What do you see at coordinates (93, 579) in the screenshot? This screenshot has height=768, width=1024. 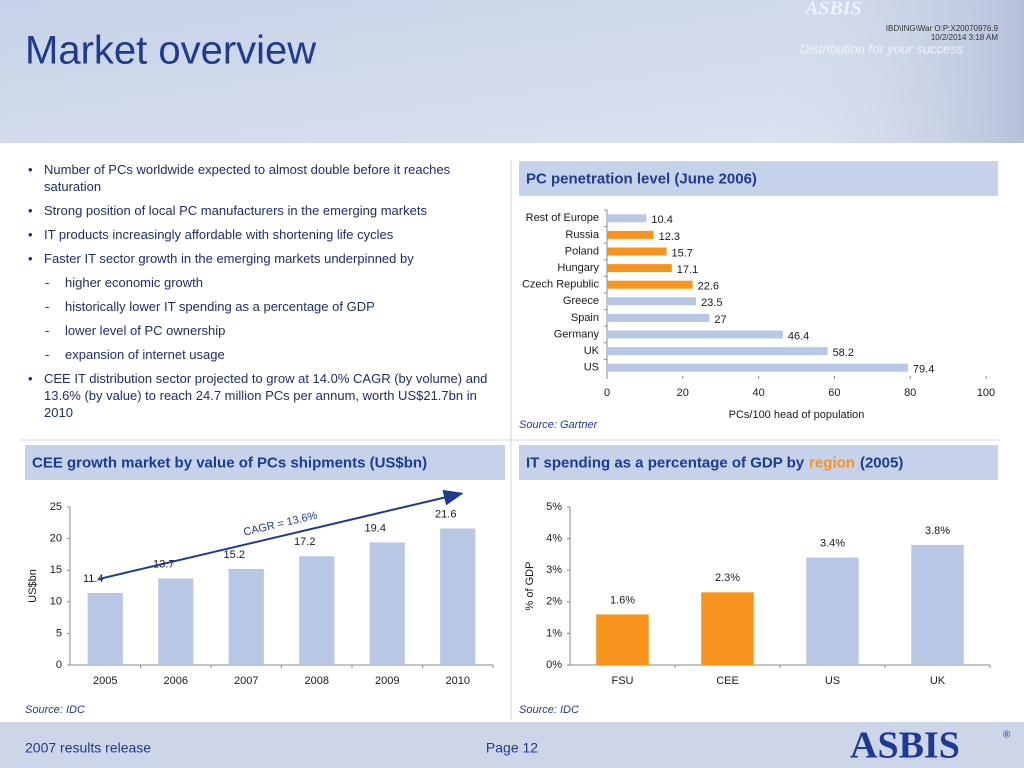 I see `value-label: 11.4` at bounding box center [93, 579].